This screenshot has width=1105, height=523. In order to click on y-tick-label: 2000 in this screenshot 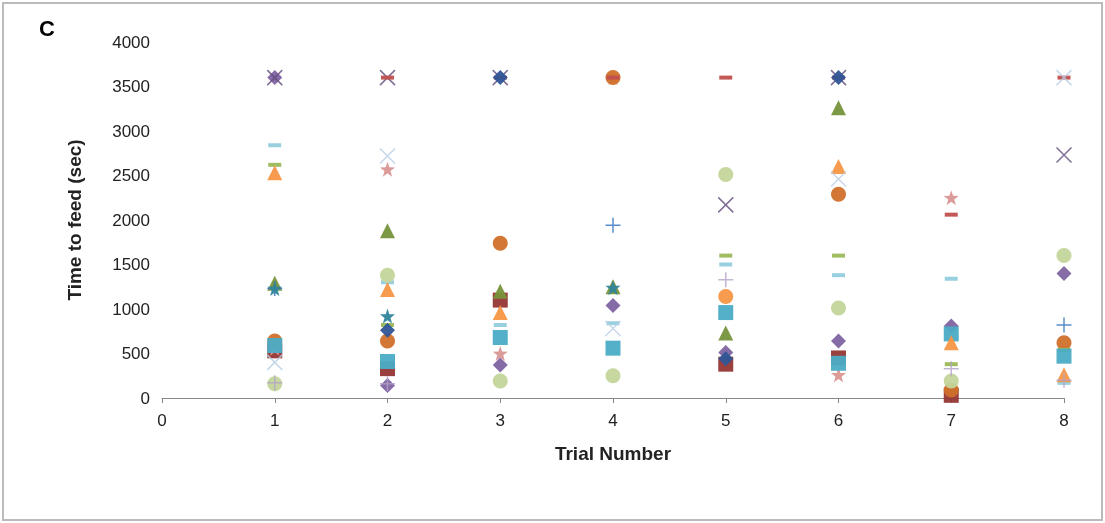, I will do `click(131, 220)`.